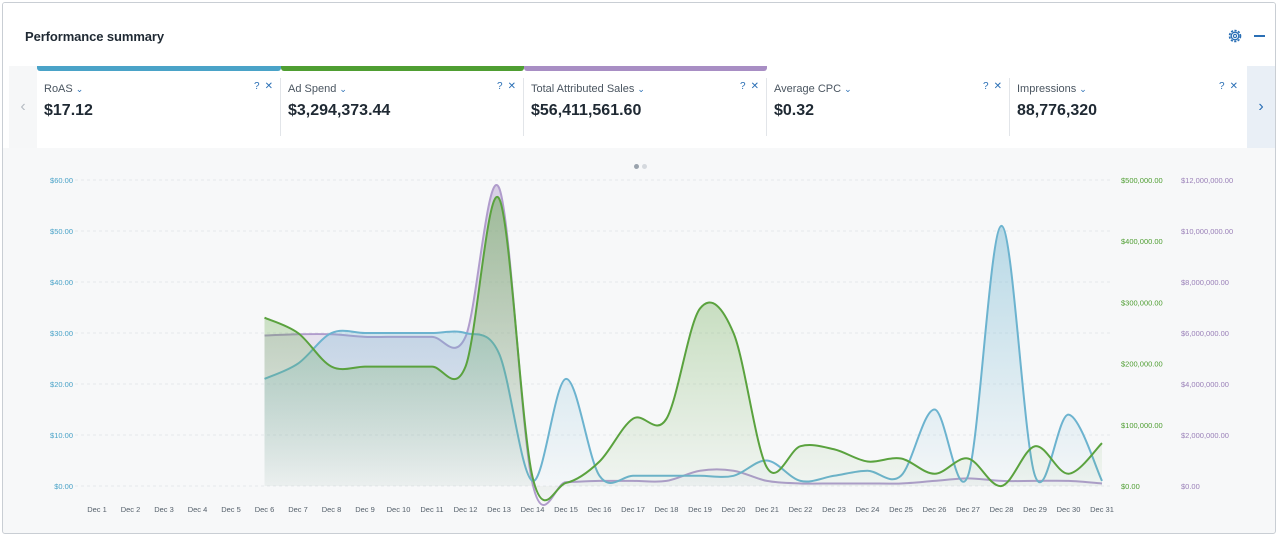 The width and height of the screenshot is (1280, 538). Describe the element at coordinates (794, 110) in the screenshot. I see `metric-value: $0.32` at that location.